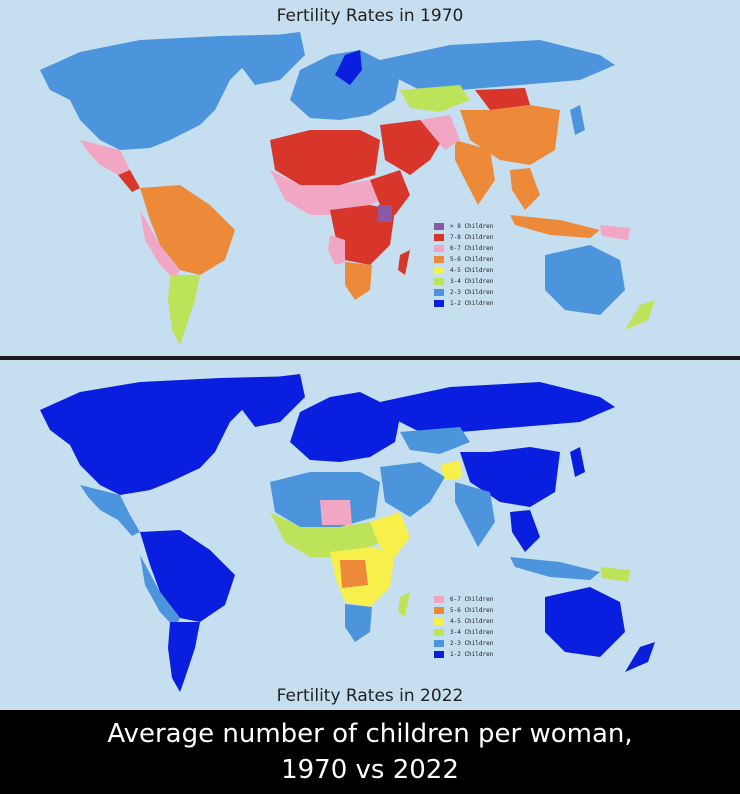 This screenshot has width=740, height=794. I want to click on congo-2022, so click(354, 574).